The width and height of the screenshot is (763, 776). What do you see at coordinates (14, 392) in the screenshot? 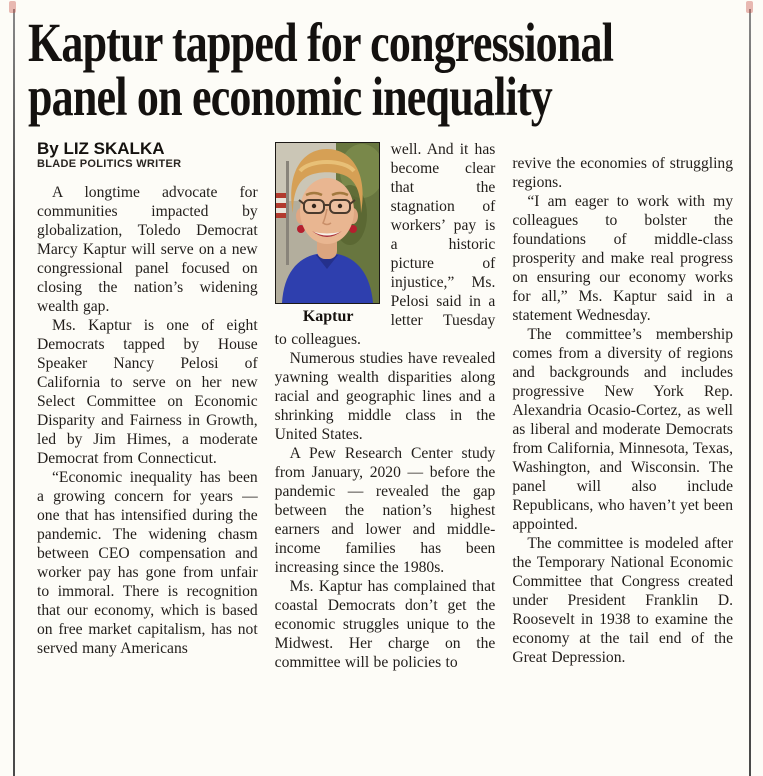
I see `column-rule-left` at bounding box center [14, 392].